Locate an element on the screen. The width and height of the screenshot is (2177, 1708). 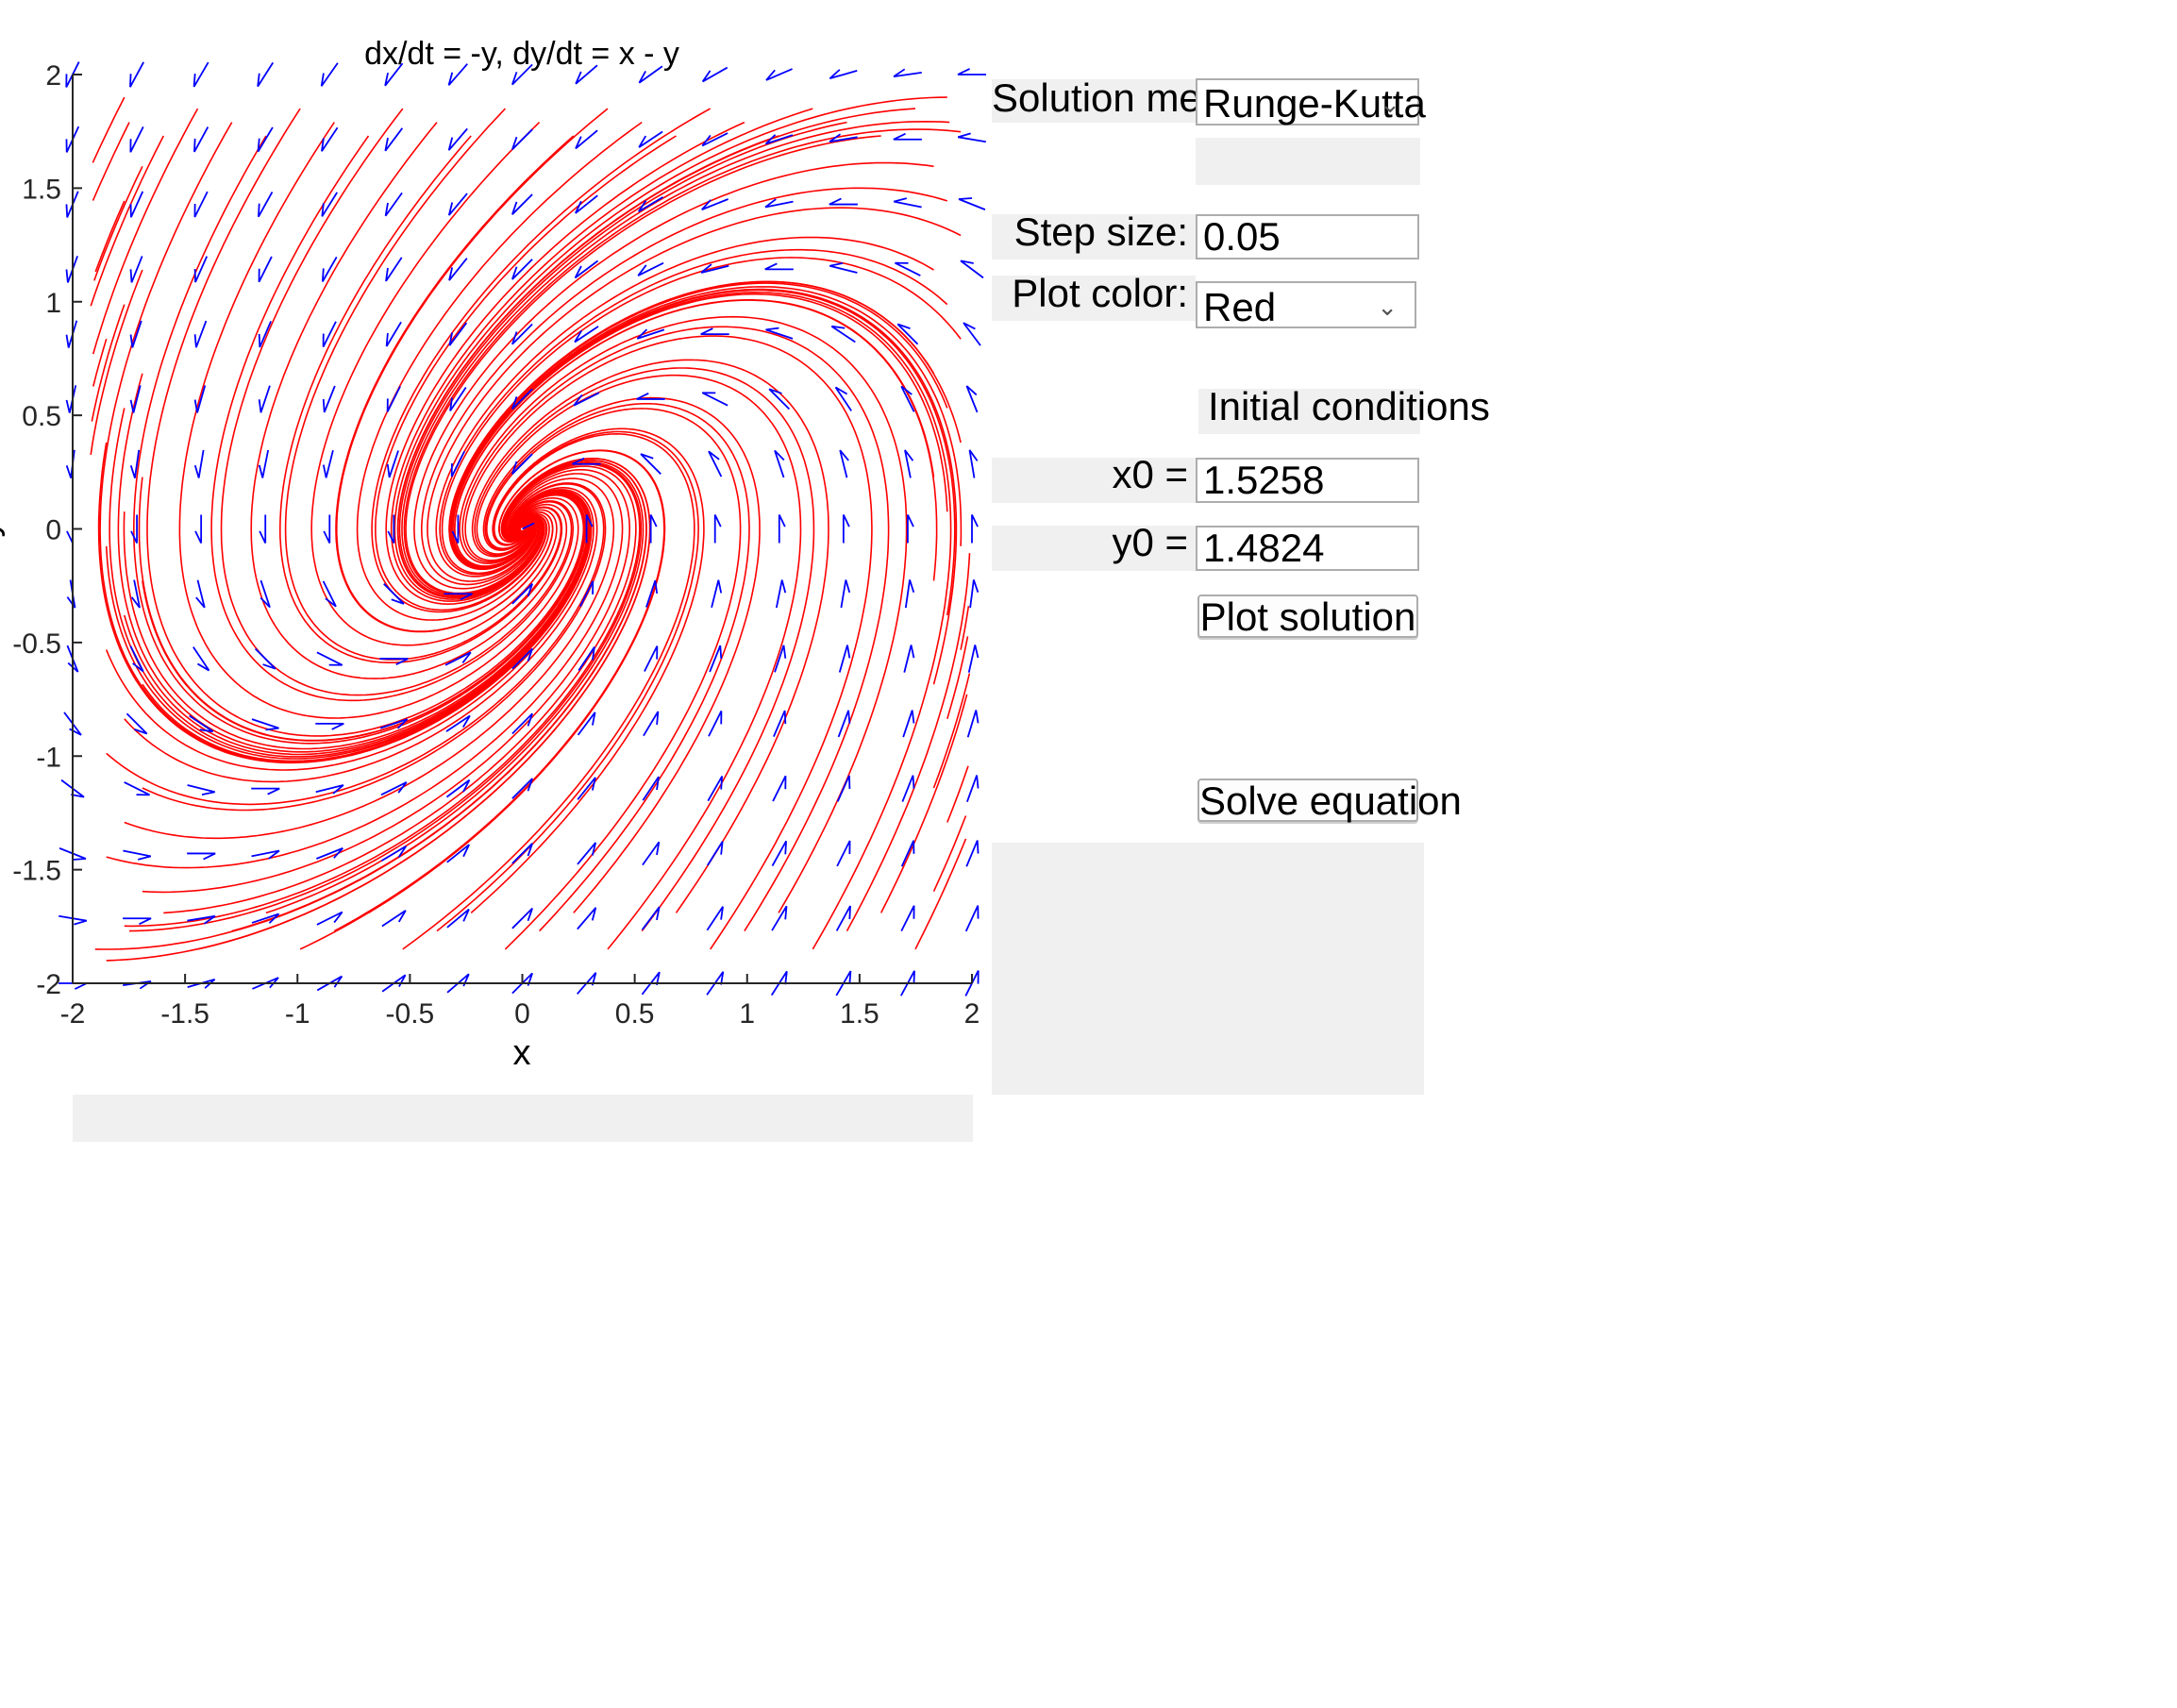
x-tick-label: -1.5 is located at coordinates (184, 1014).